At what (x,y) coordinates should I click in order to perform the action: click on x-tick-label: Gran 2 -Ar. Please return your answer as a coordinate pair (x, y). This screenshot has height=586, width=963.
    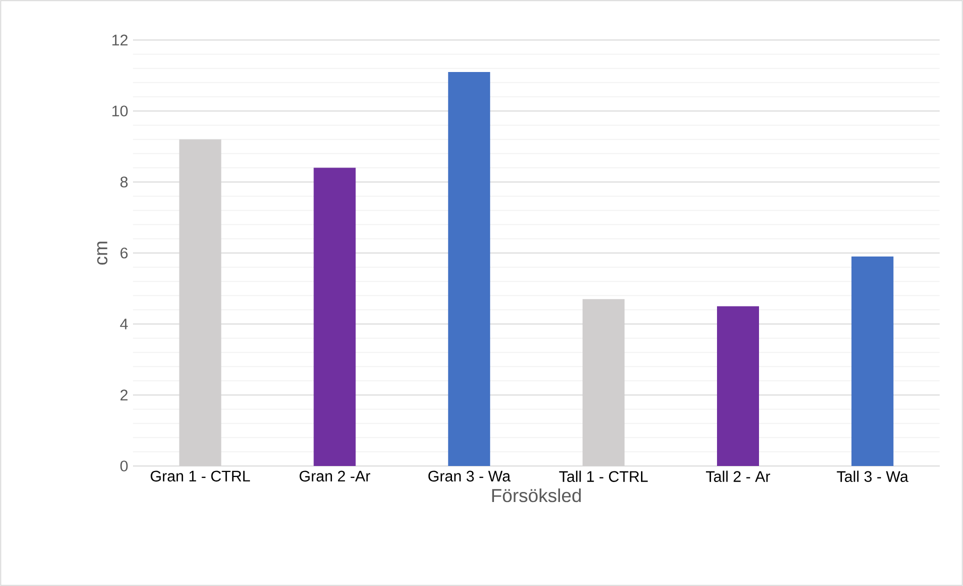
    Looking at the image, I should click on (335, 476).